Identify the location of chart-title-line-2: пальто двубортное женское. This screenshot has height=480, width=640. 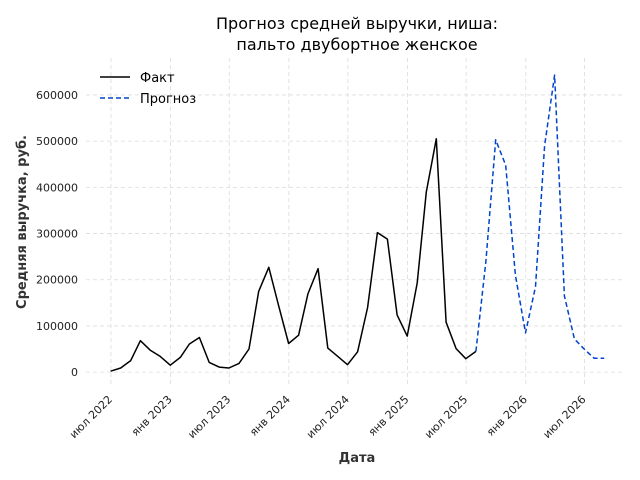
(356, 44).